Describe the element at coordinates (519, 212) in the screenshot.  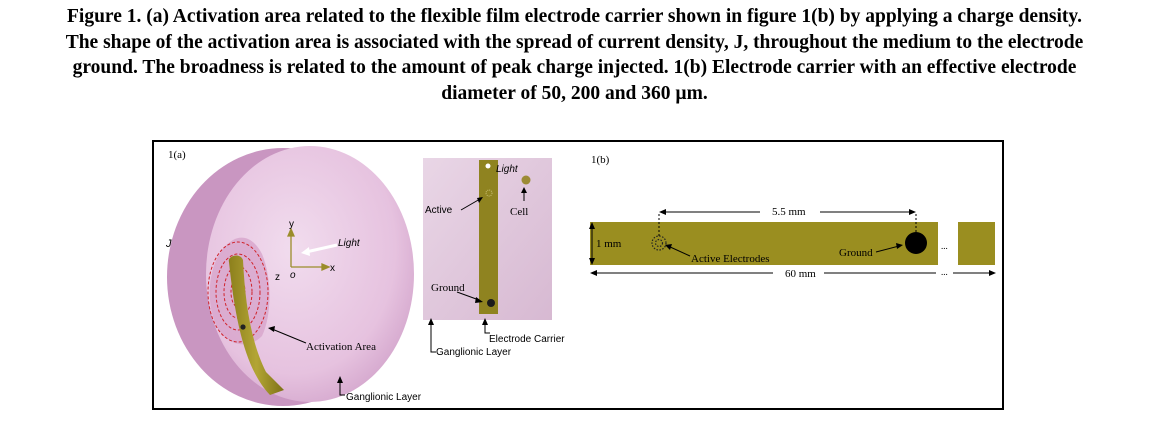
I see `inset-cell-label: Cell` at that location.